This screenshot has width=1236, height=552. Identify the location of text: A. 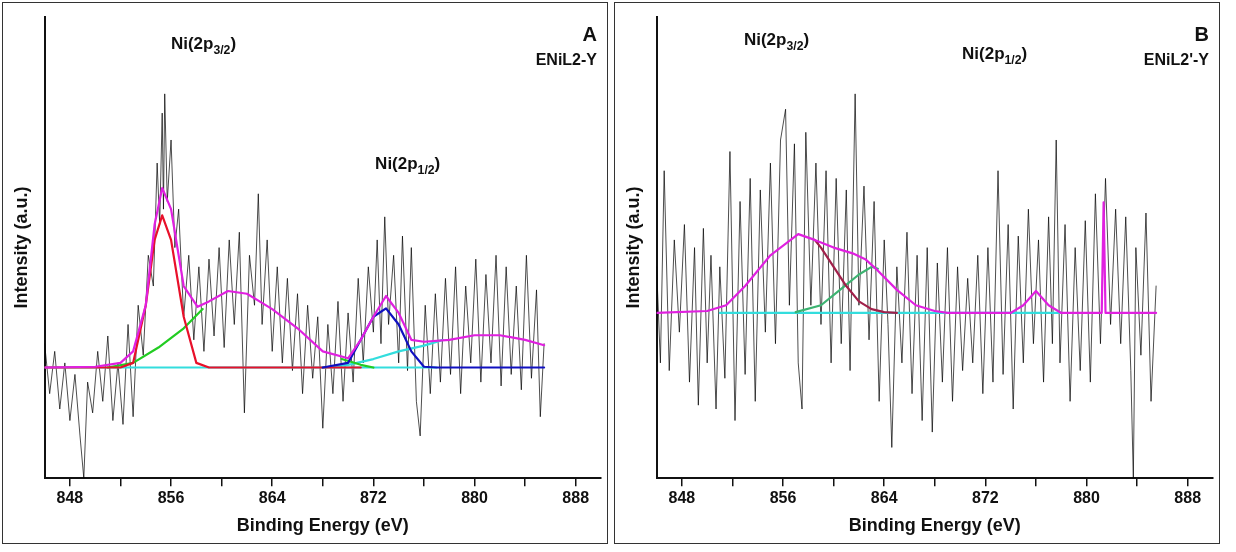
(590, 34).